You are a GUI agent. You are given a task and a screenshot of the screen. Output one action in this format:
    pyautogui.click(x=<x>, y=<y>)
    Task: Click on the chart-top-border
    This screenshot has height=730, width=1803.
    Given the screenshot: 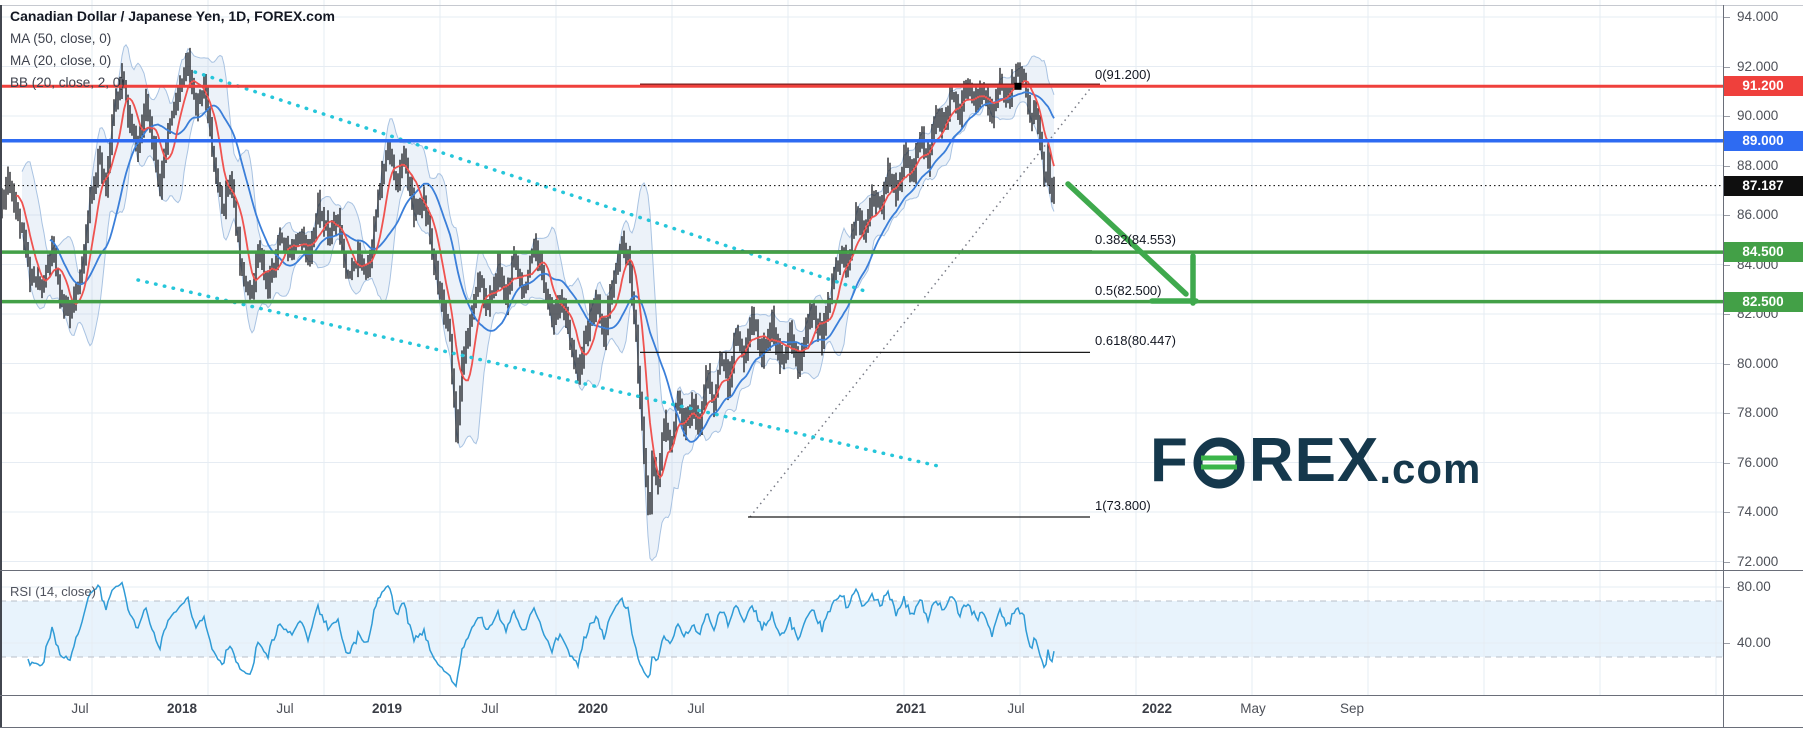 What is the action you would take?
    pyautogui.click(x=901, y=5)
    